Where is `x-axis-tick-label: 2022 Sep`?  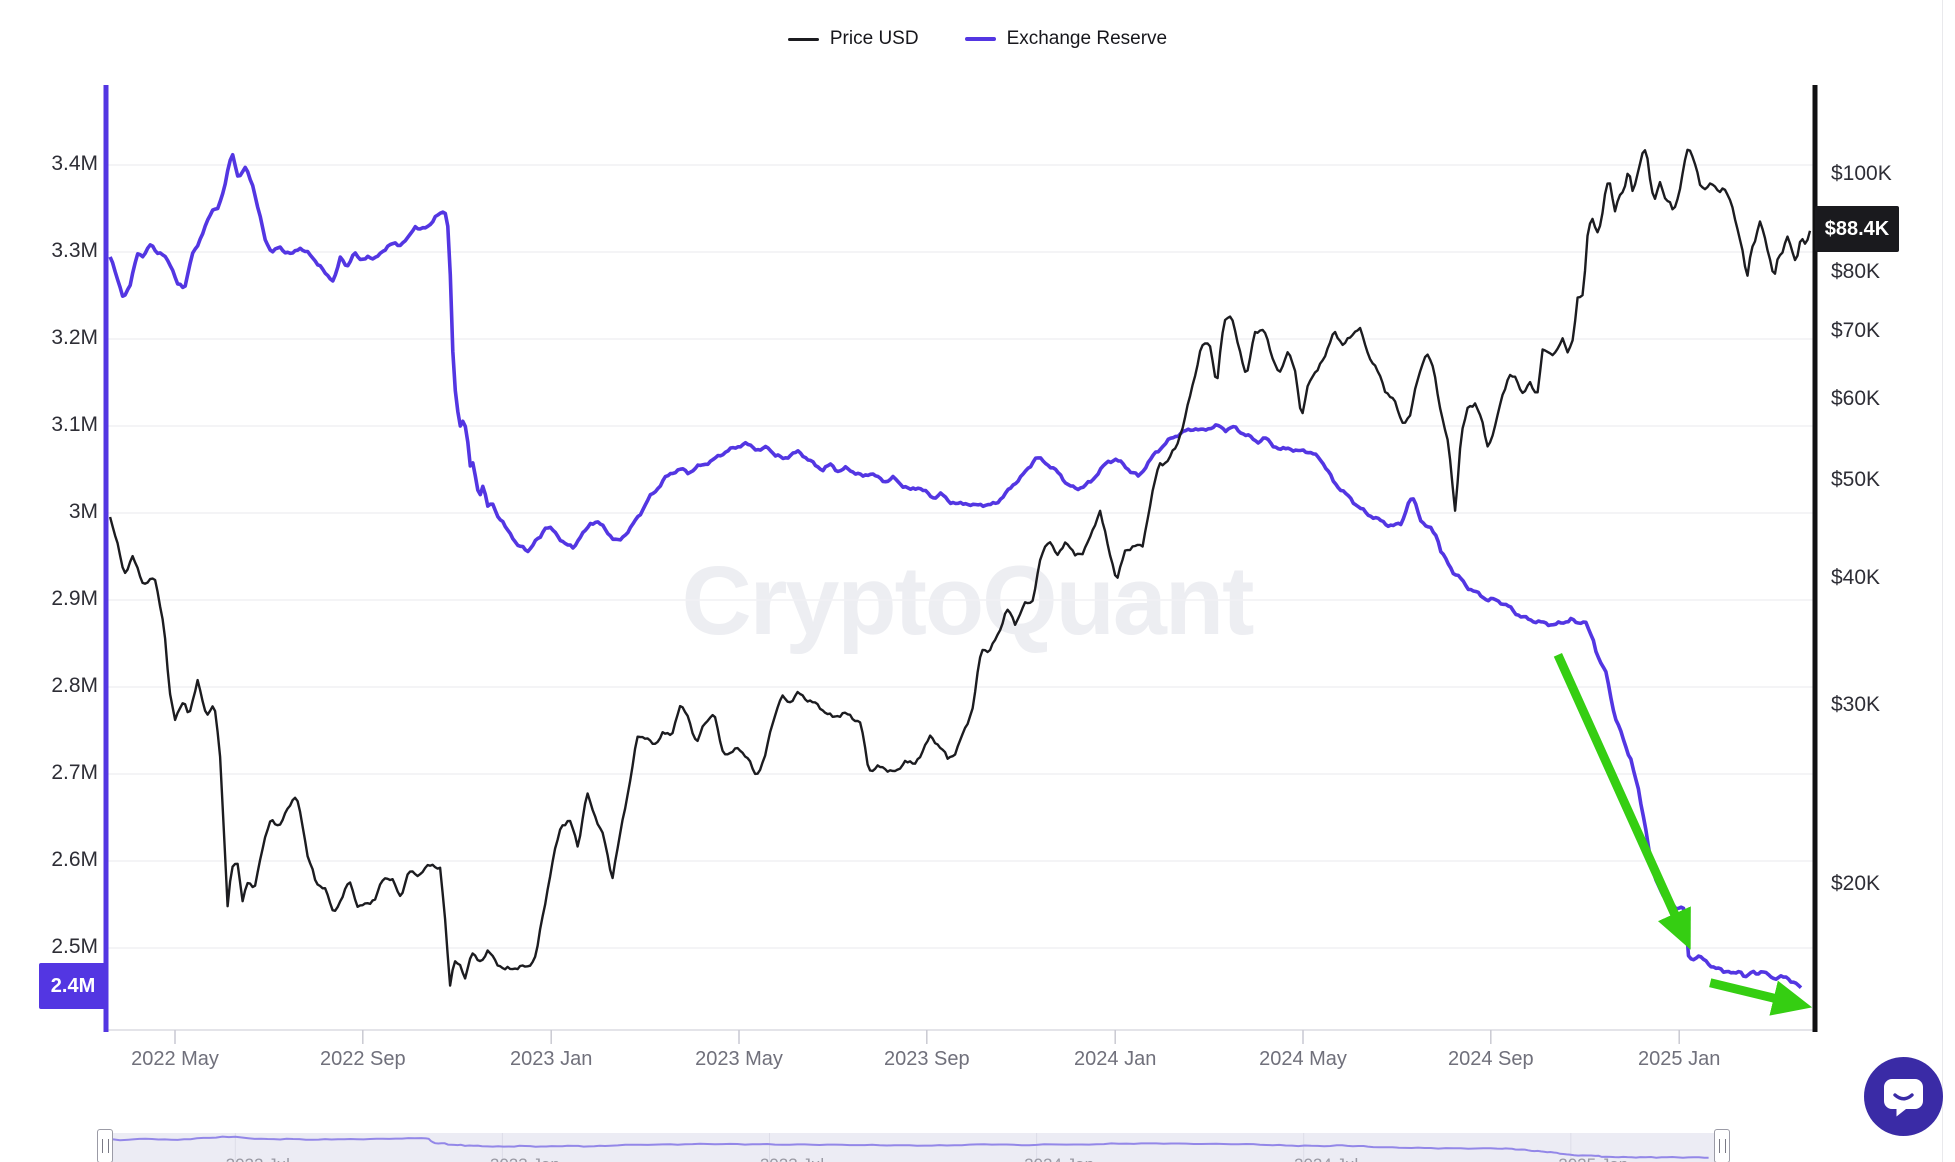
x-axis-tick-label: 2022 Sep is located at coordinates (362, 1059).